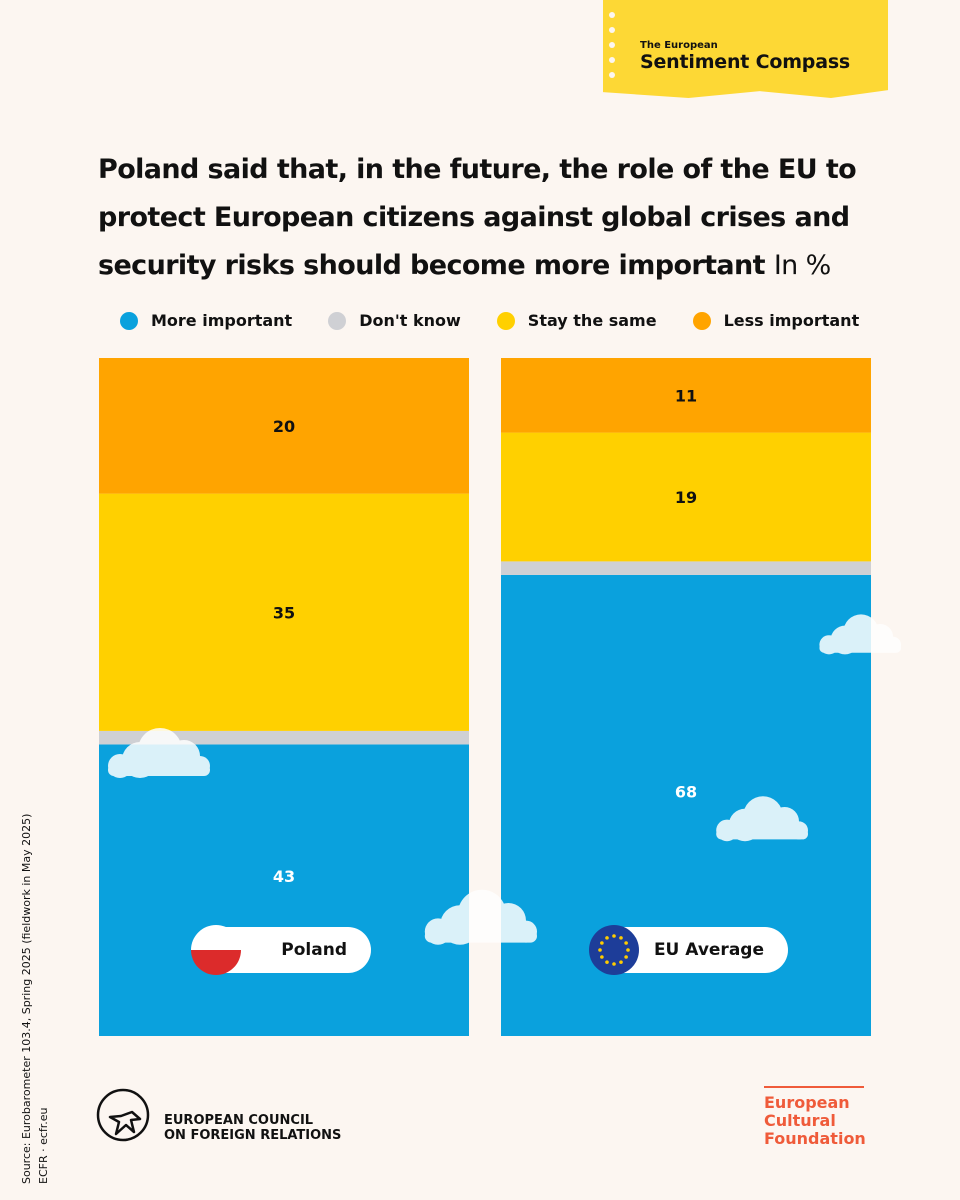 This screenshot has height=1200, width=960. I want to click on brand-subtitle: The European, so click(679, 45).